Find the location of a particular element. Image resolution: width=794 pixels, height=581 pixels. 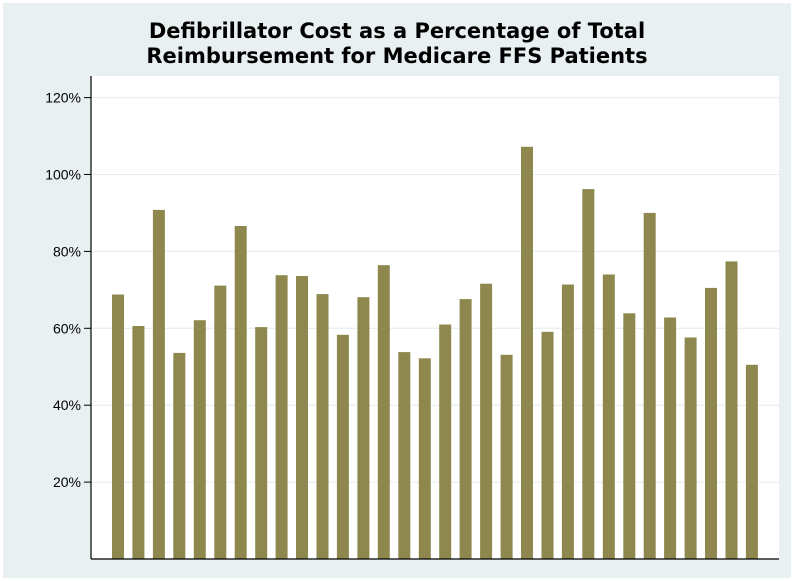

y-tick-label: 100% is located at coordinates (63, 175).